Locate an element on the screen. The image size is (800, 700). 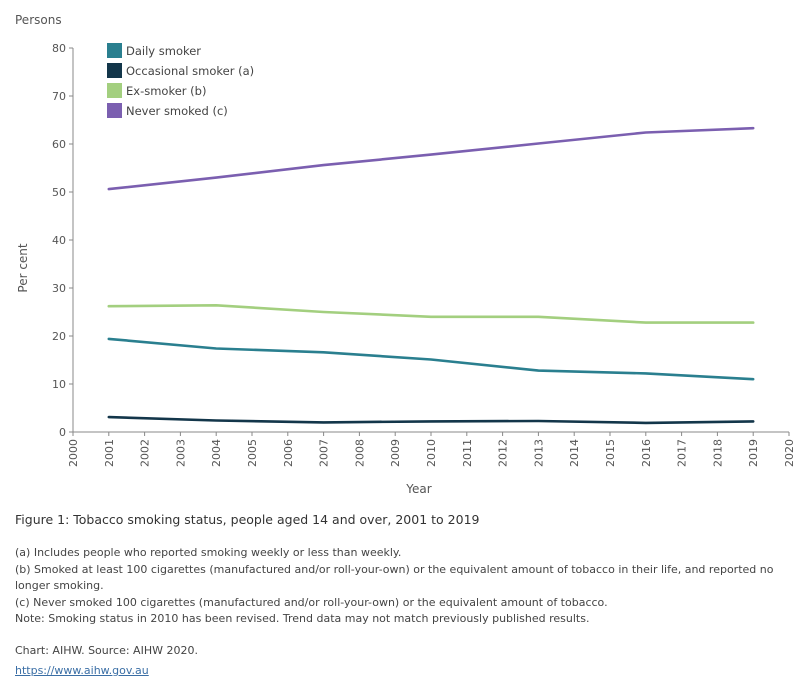
y-tick-label: 10 is located at coordinates (59, 384).